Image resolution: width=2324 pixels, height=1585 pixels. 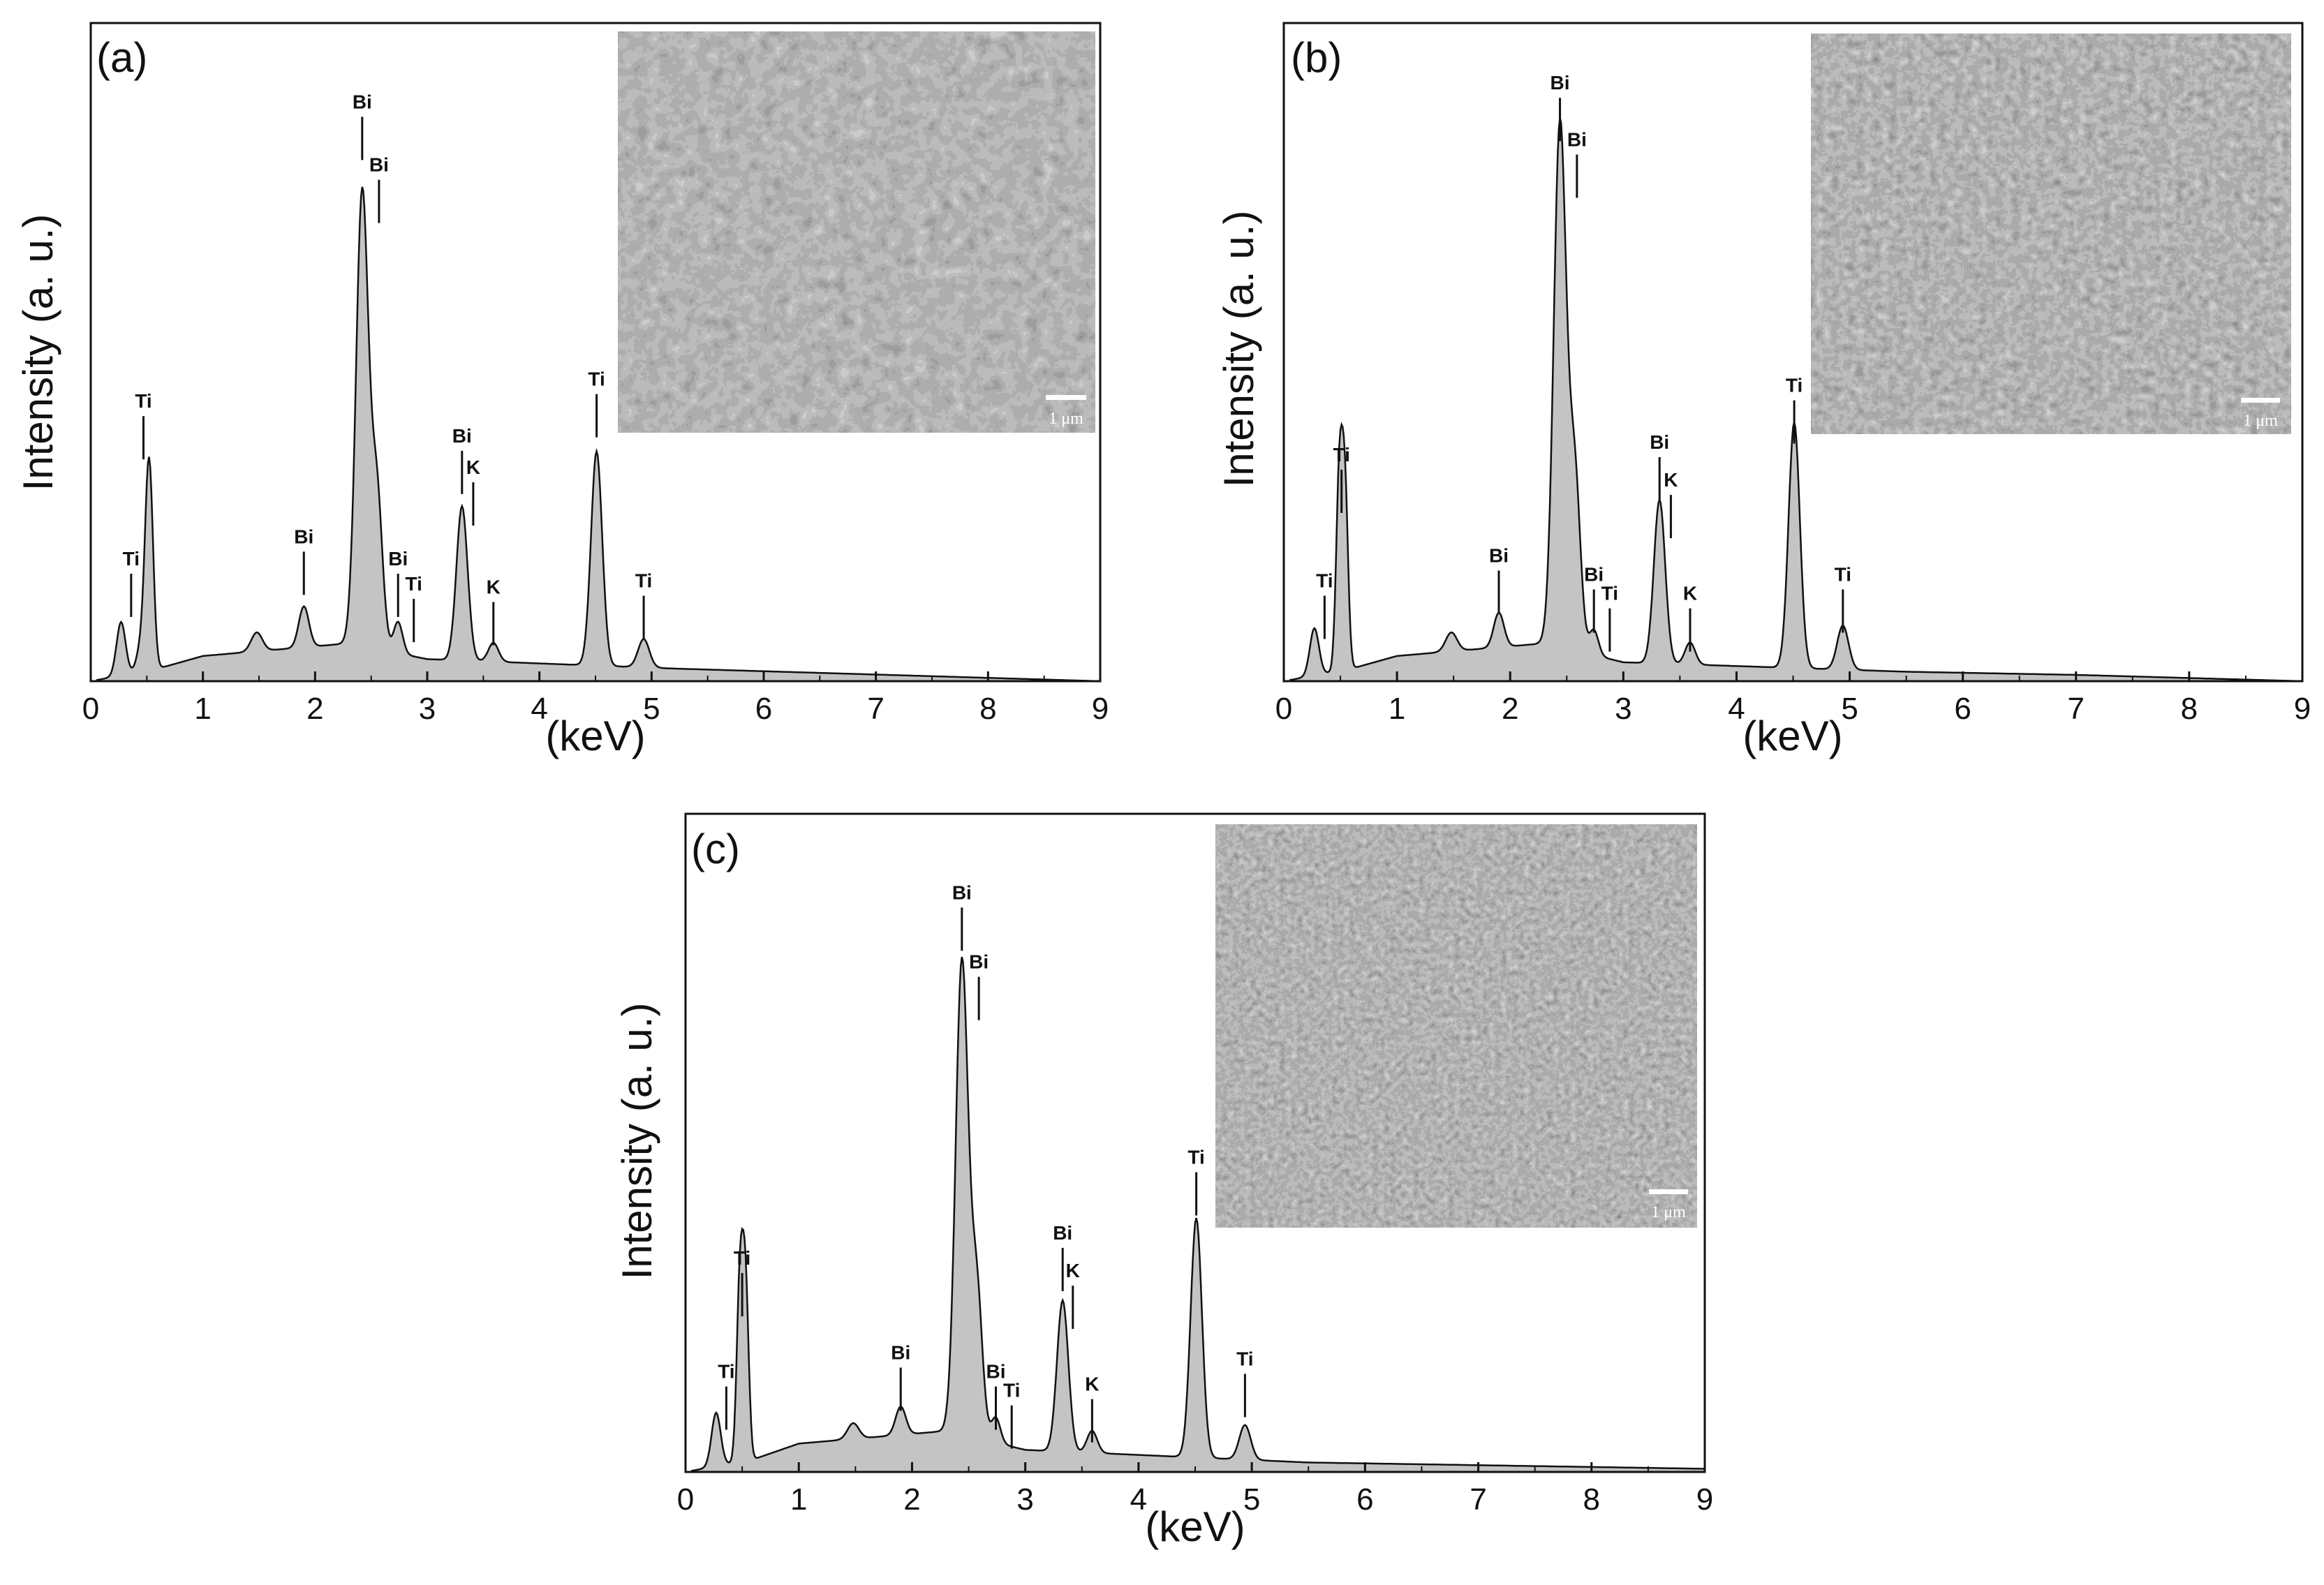 I want to click on peak-label-c-4: Bi, so click(x=979, y=962).